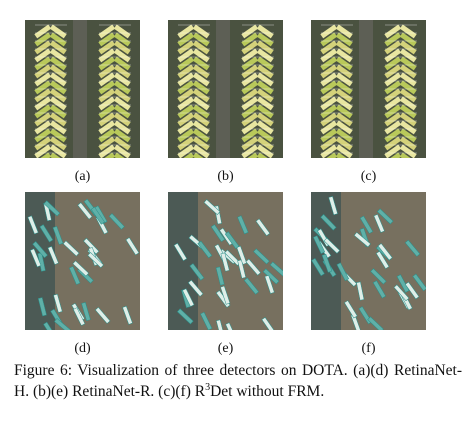 The width and height of the screenshot is (476, 440). I want to click on panel-label: (c), so click(369, 176).